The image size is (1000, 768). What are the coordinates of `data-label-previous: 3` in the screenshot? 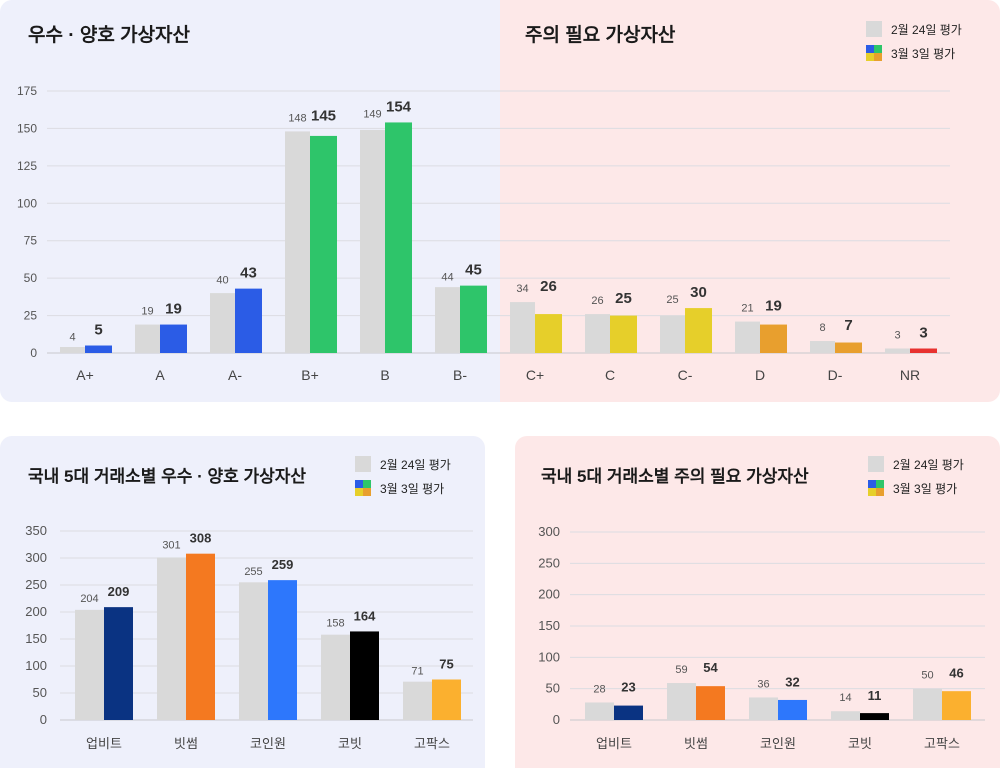 It's located at (897, 336).